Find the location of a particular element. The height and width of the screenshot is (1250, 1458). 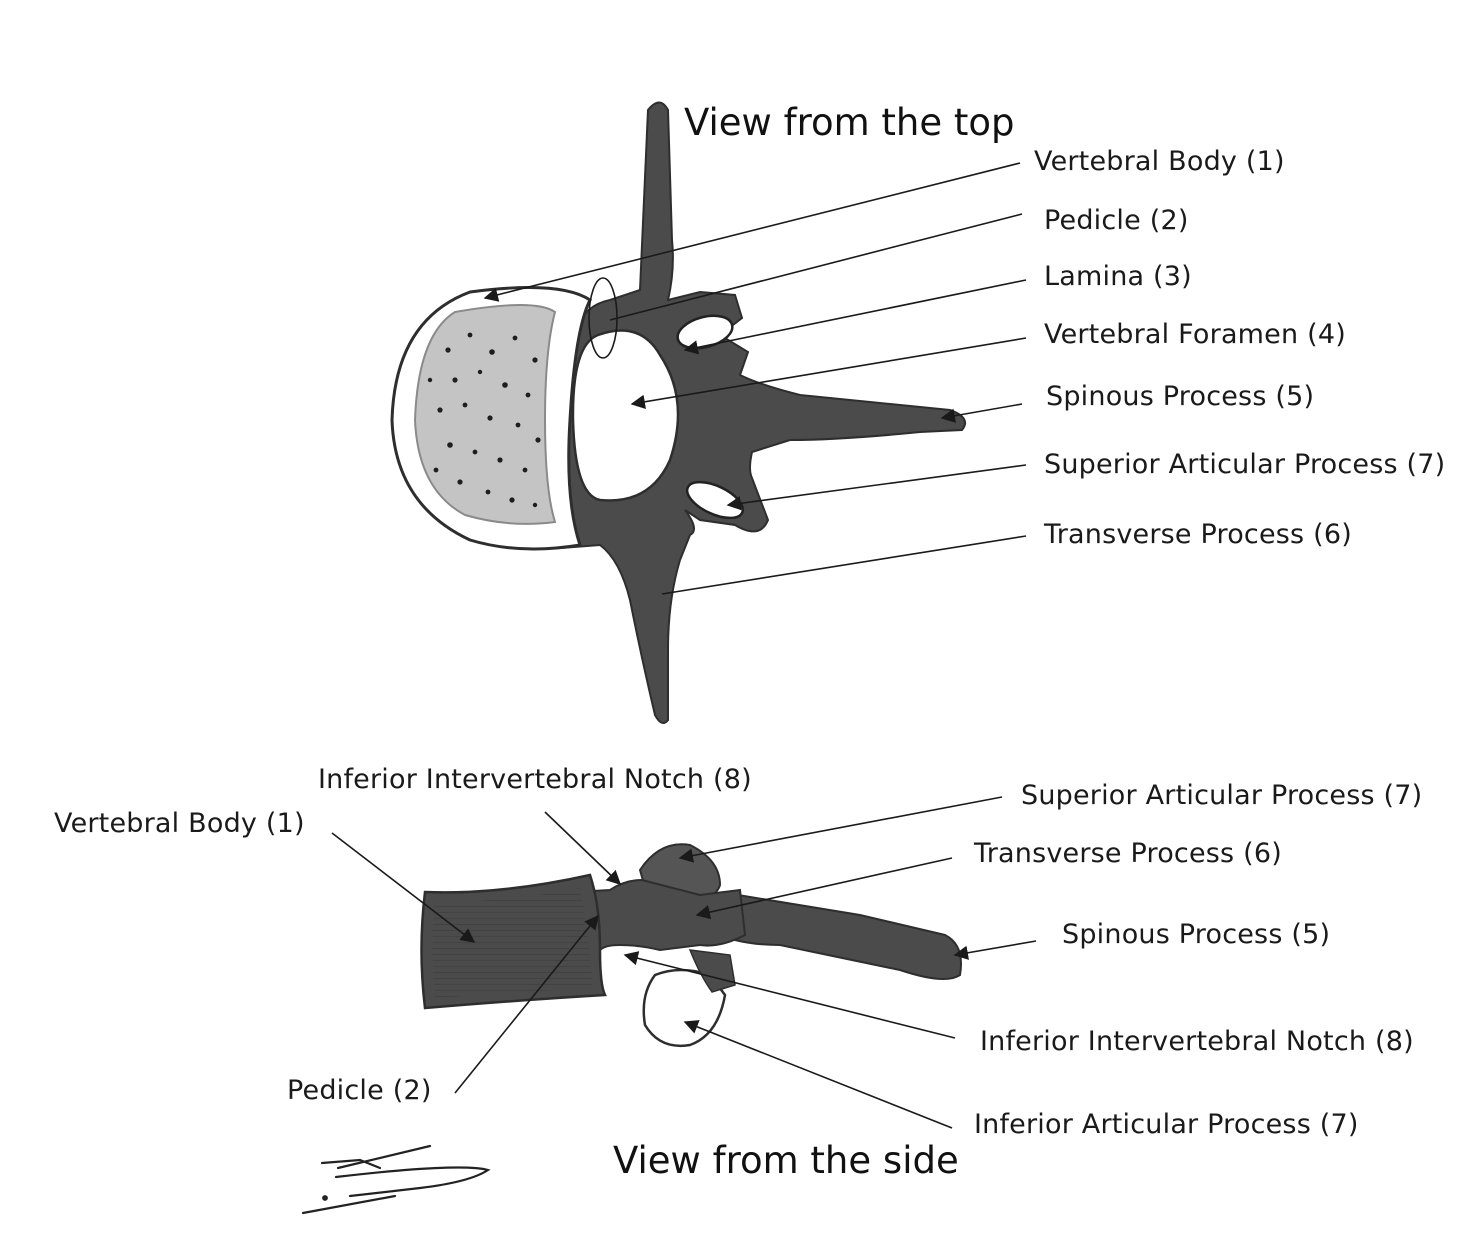

top-view-title: View from the top is located at coordinates (849, 122).